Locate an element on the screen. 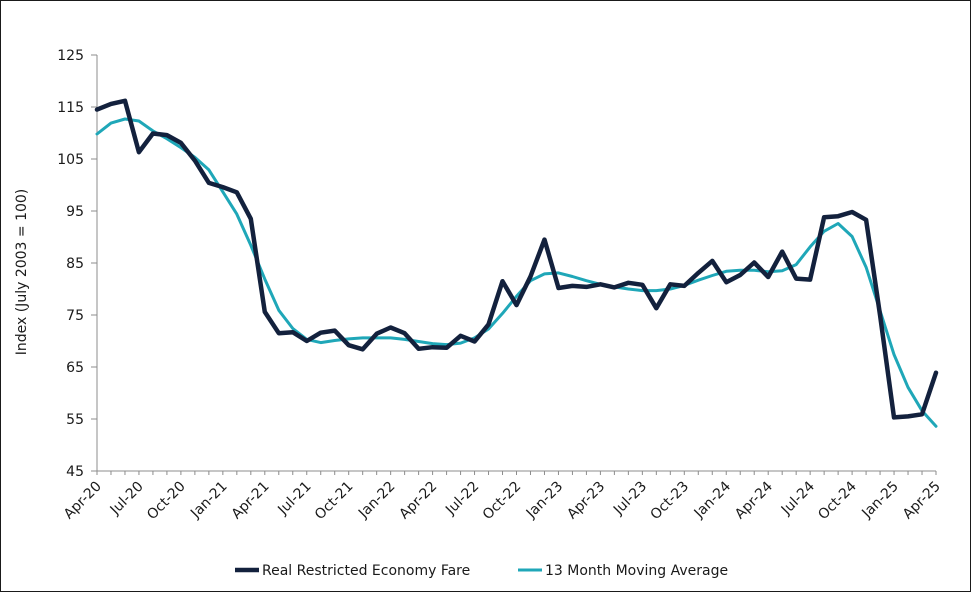  y-tick-label: 125 is located at coordinates (70, 56).